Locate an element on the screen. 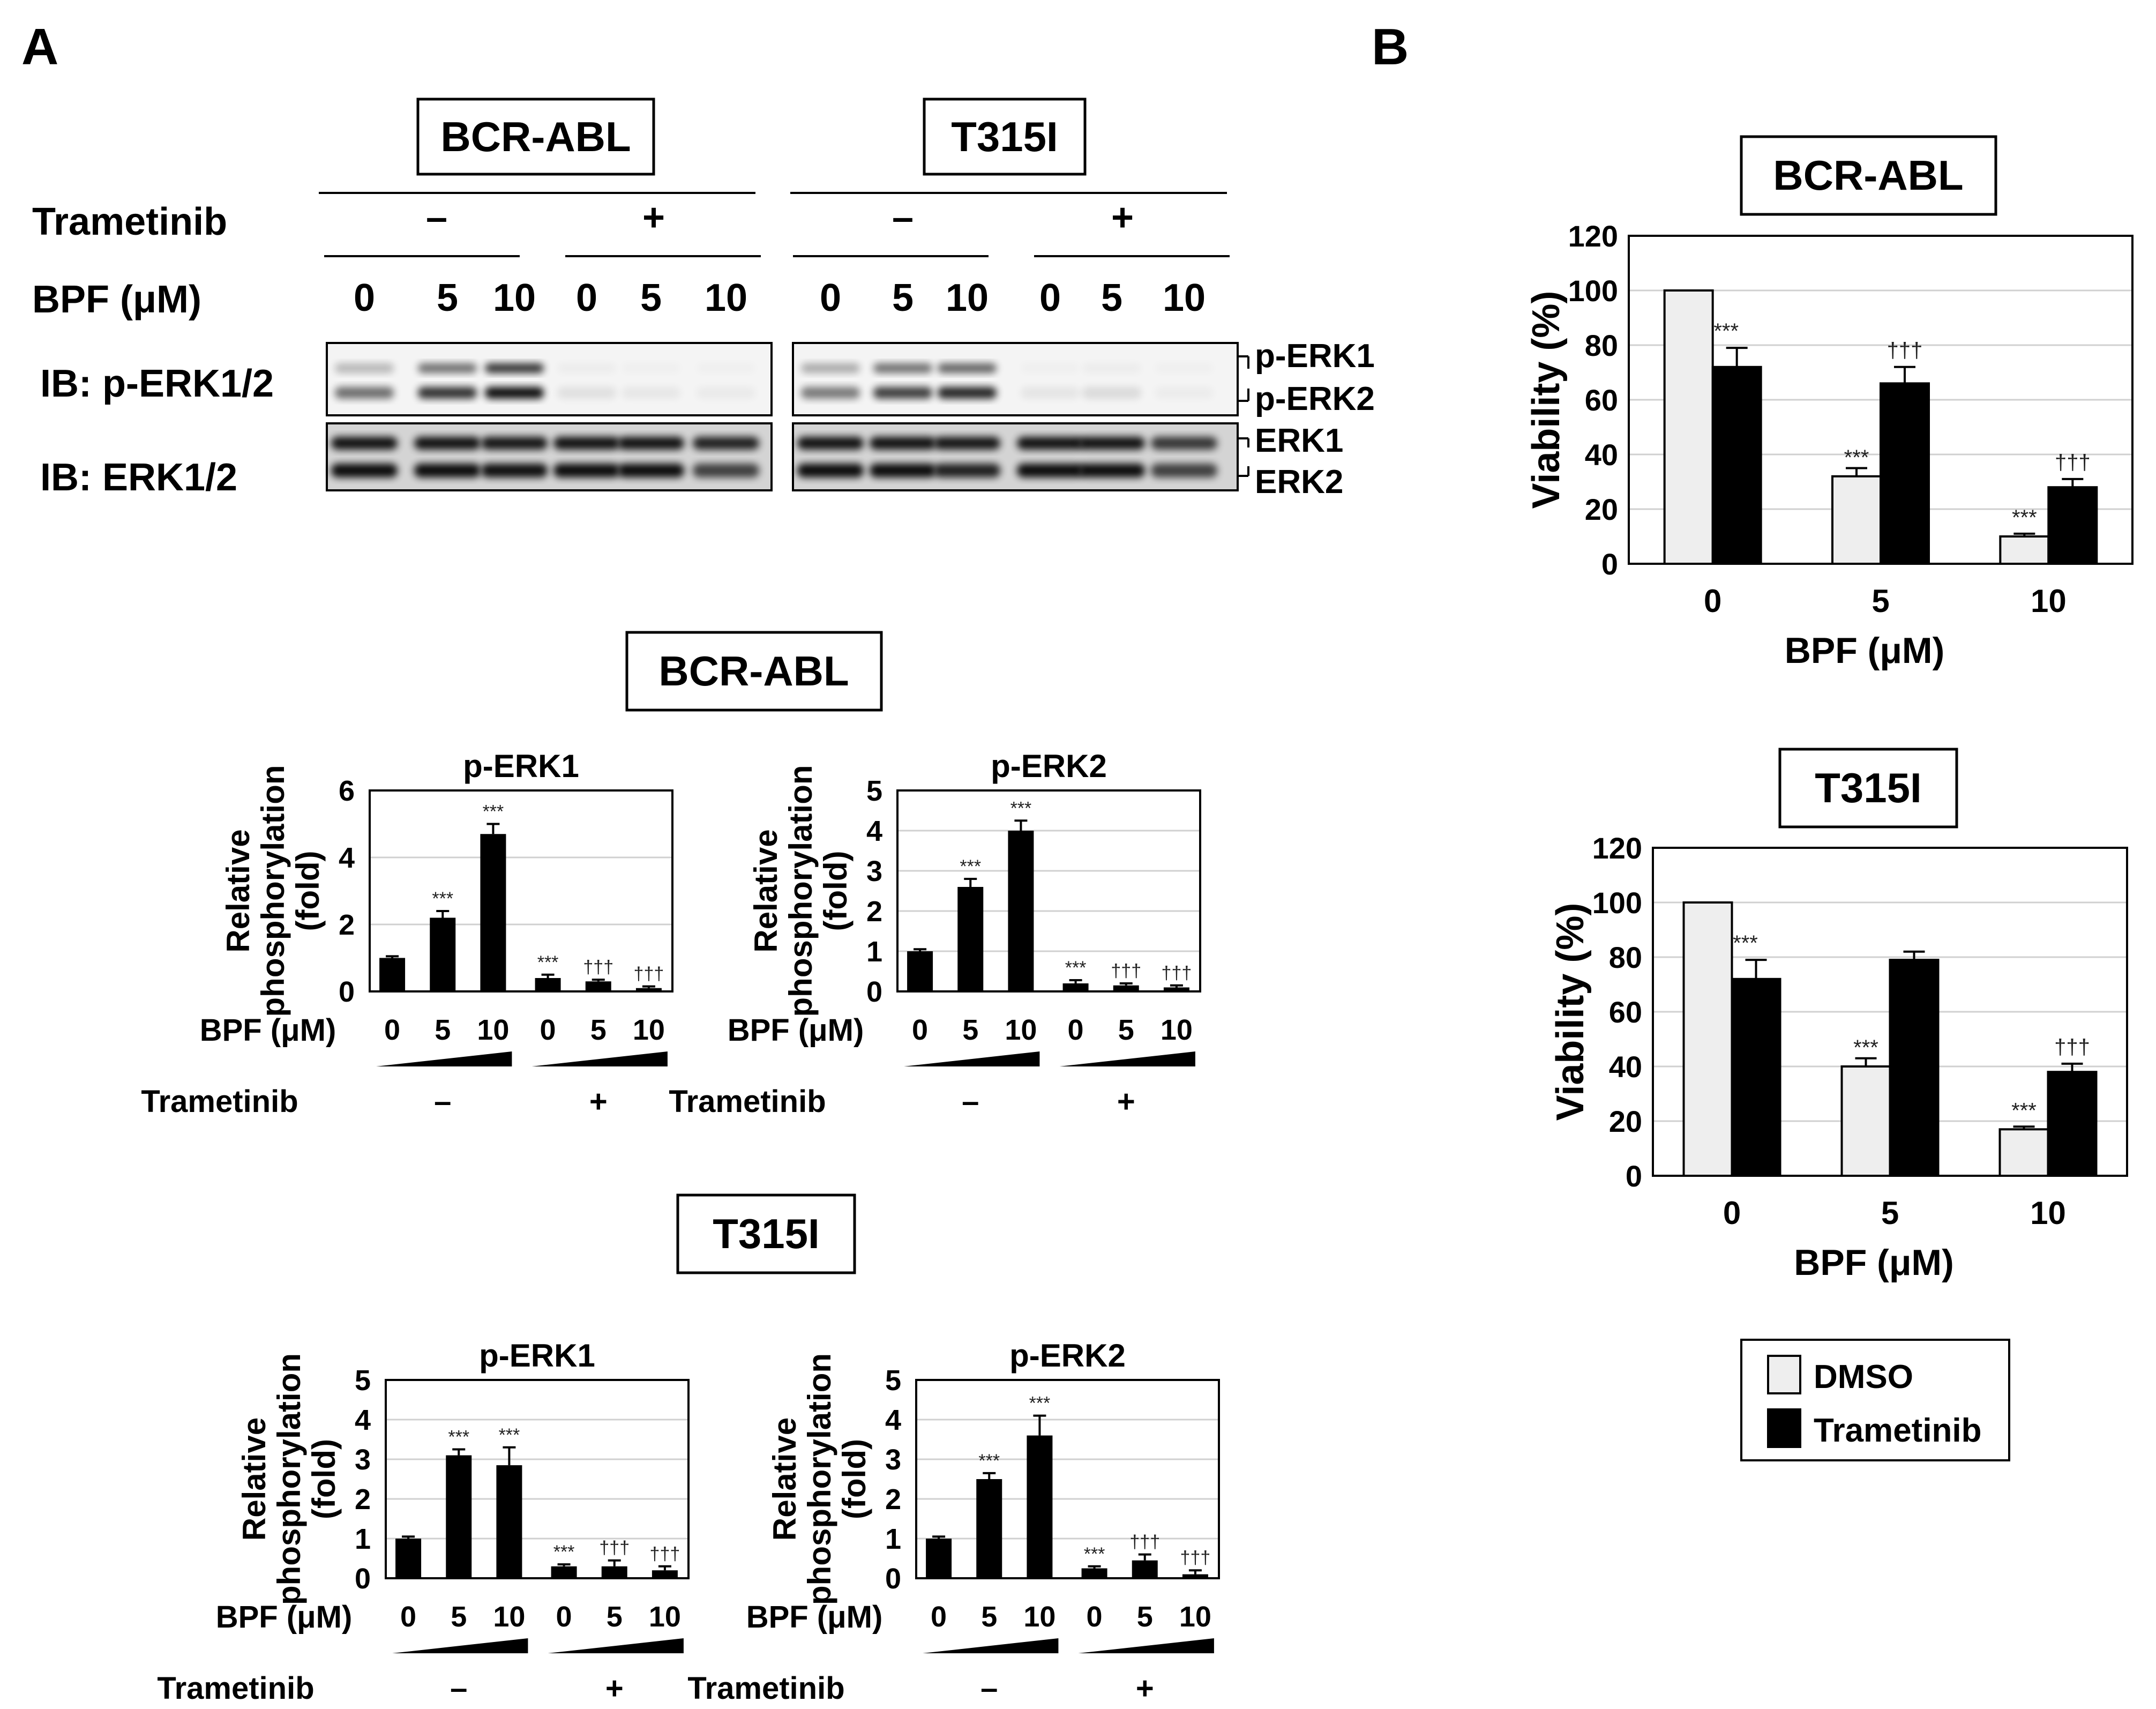  y-tick-label: 40 is located at coordinates (1601, 455).